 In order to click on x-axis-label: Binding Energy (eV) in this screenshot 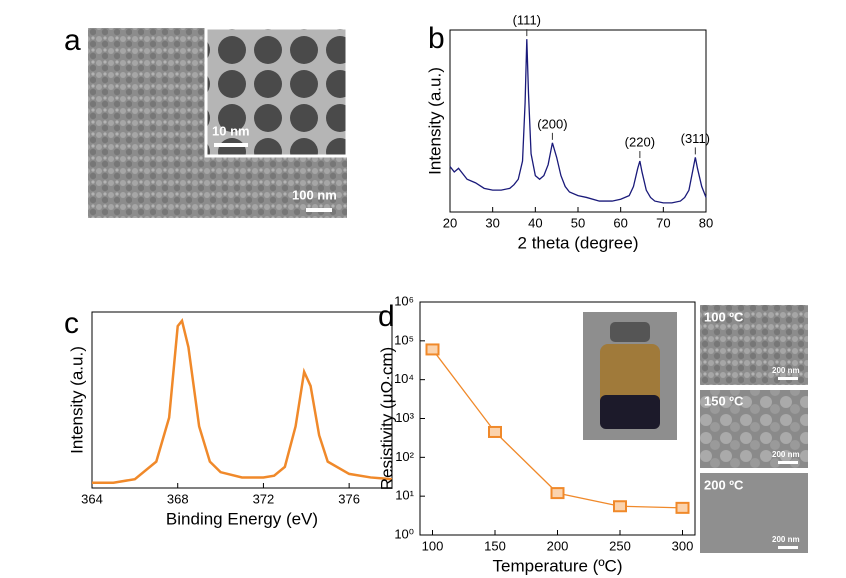, I will do `click(242, 518)`.